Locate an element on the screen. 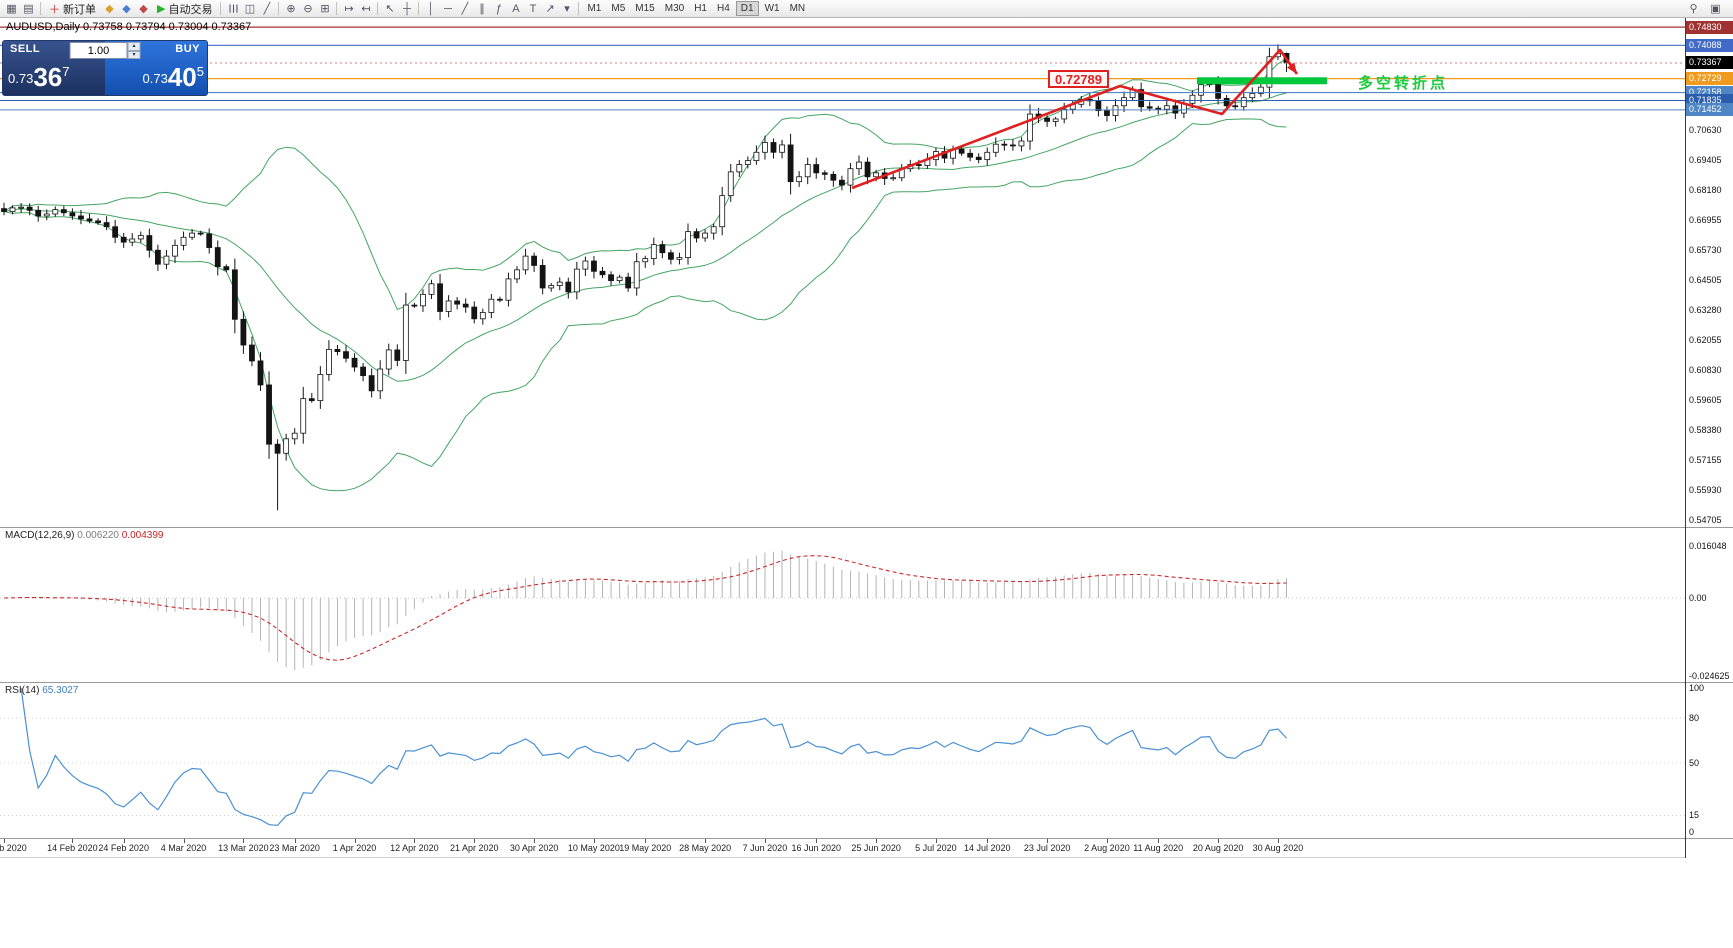  timeframe-h1: H1 is located at coordinates (700, 8).